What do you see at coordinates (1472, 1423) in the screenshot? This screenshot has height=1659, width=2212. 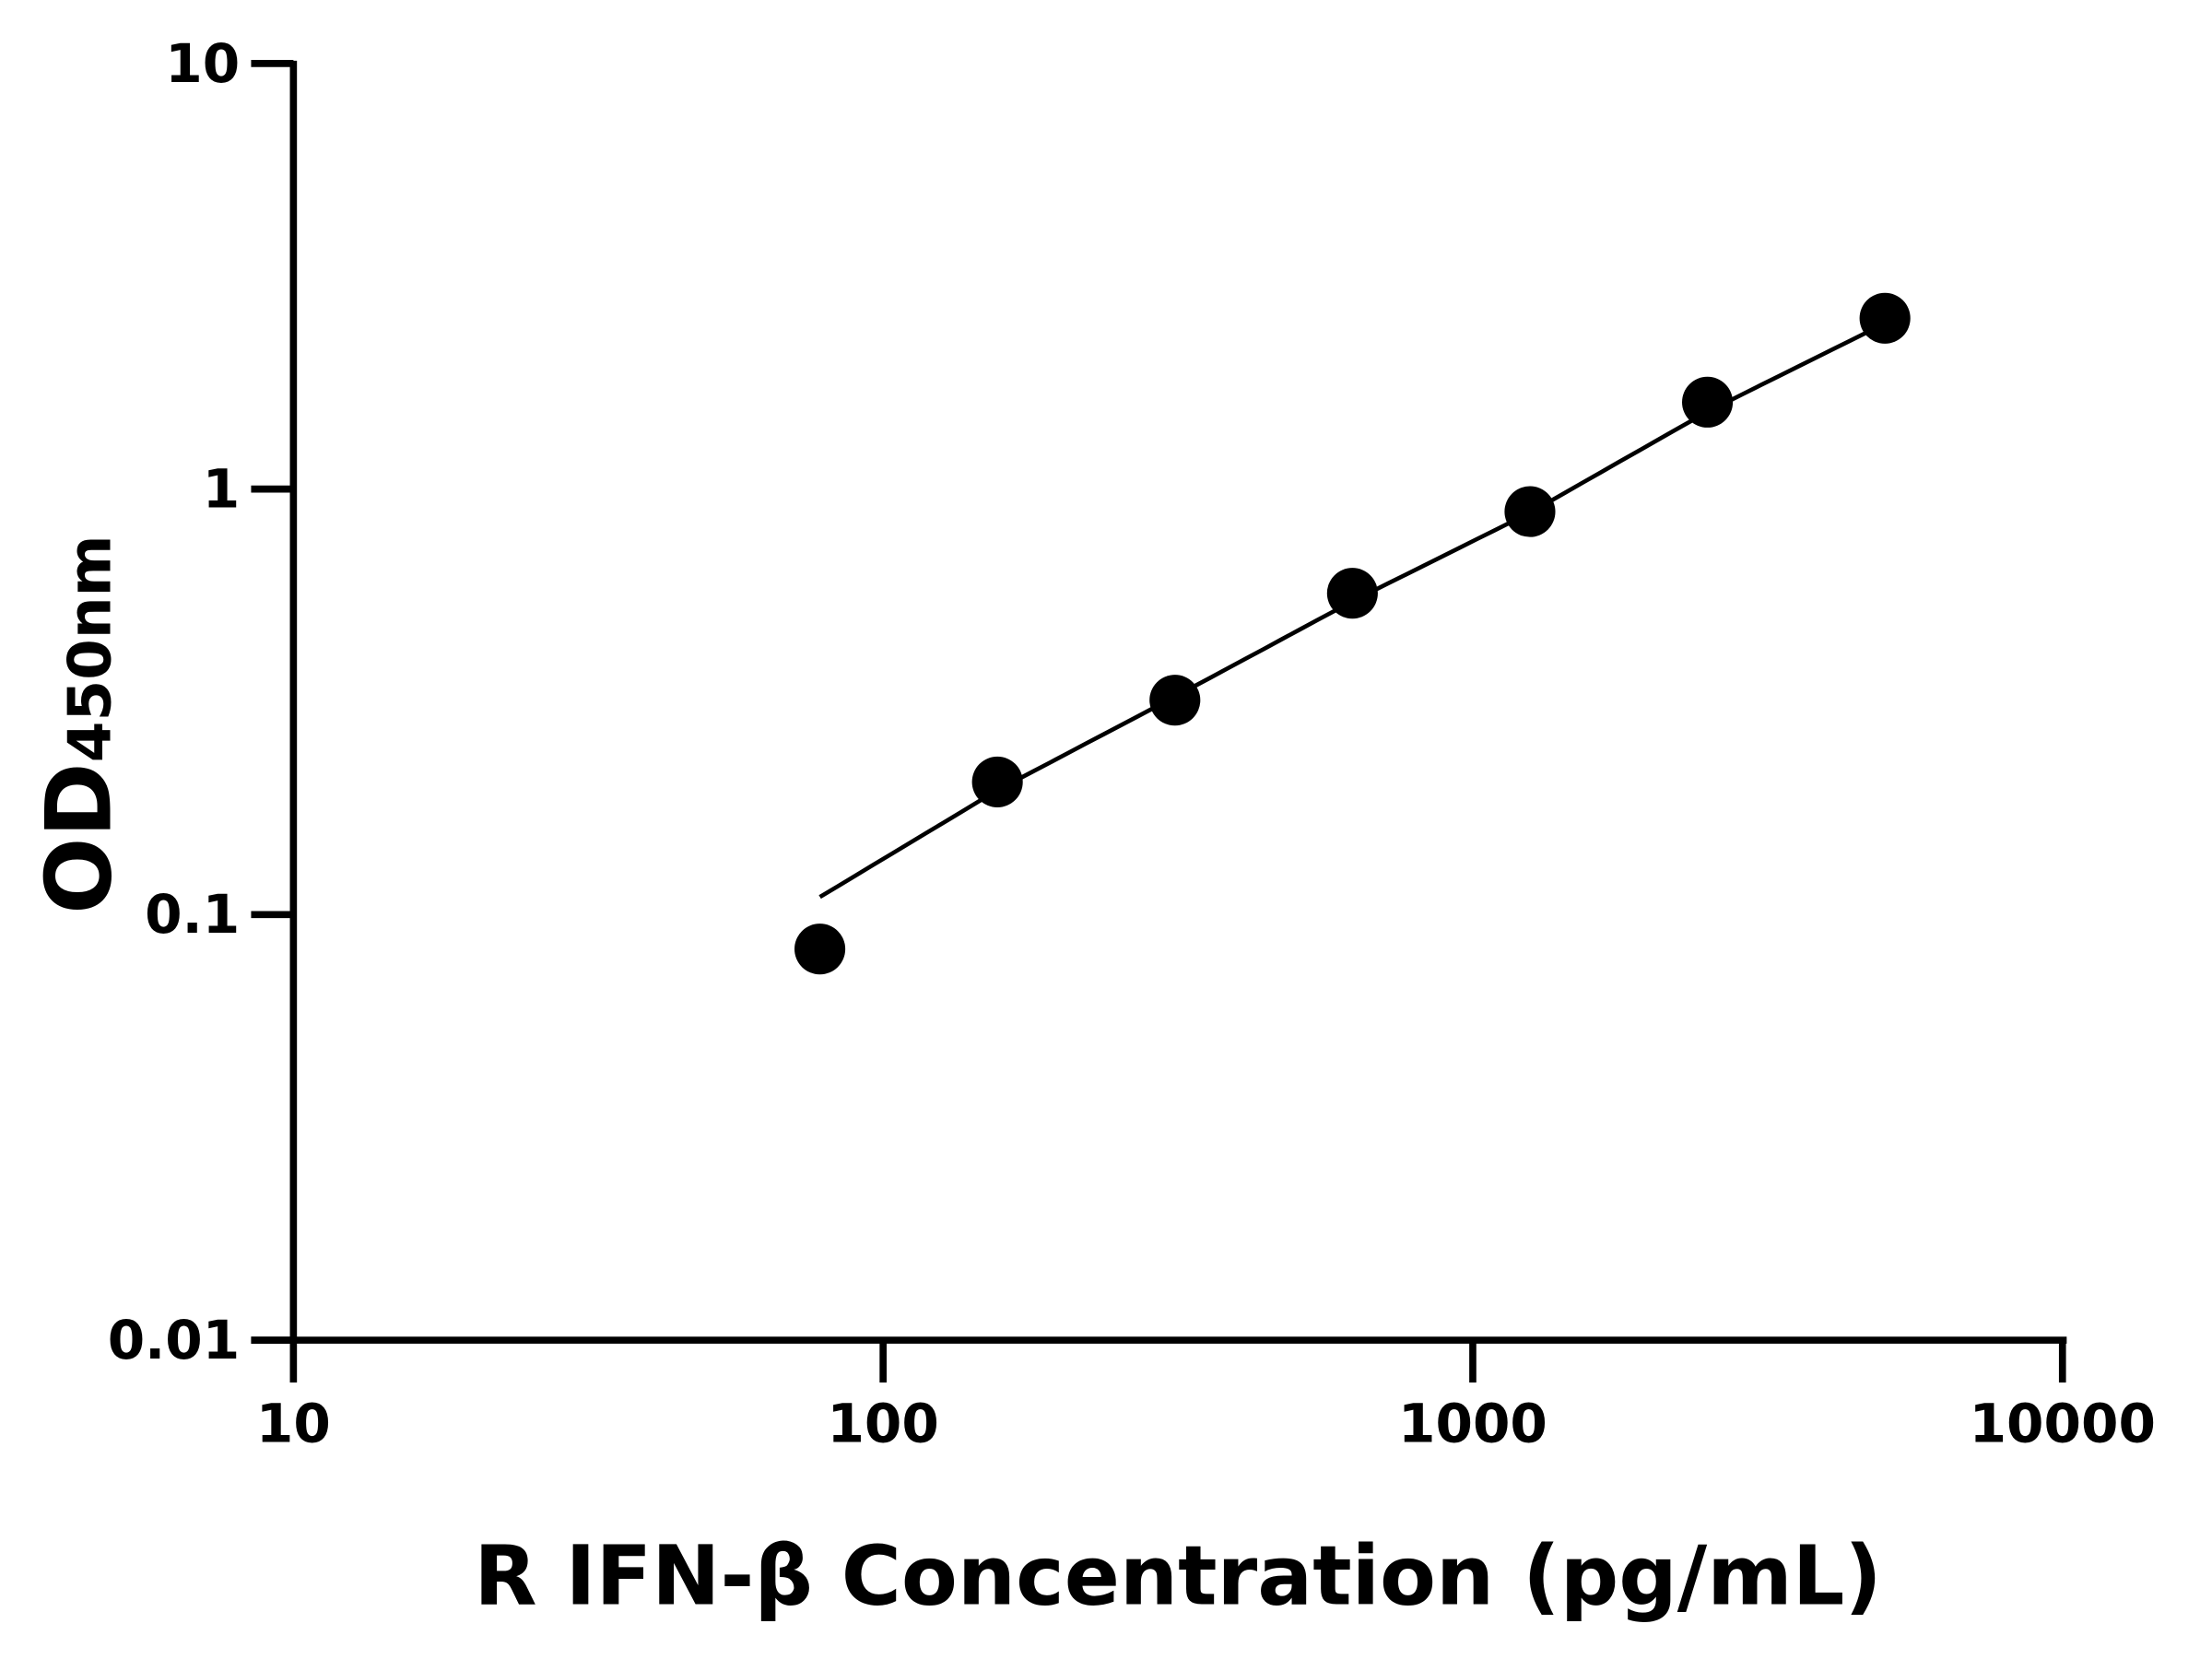 I see `x-tick-label: 1000` at bounding box center [1472, 1423].